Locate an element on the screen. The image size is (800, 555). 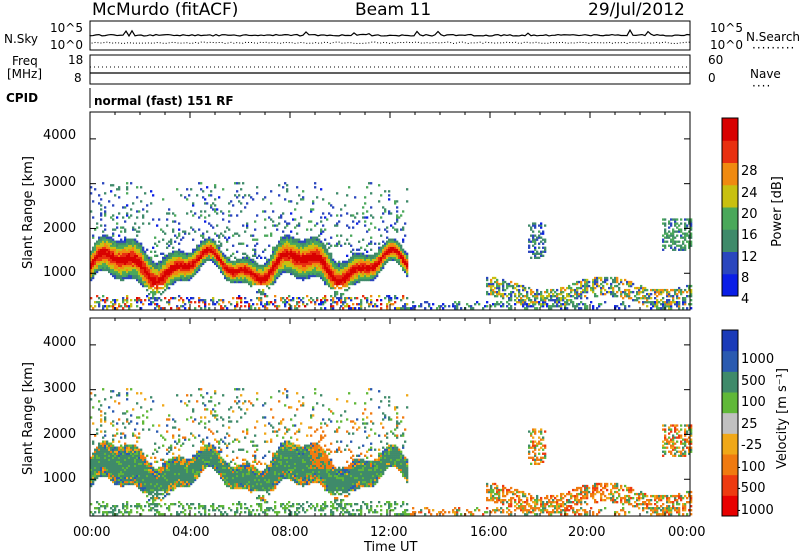
x-tick-5: 20:00 is located at coordinates (587, 532).